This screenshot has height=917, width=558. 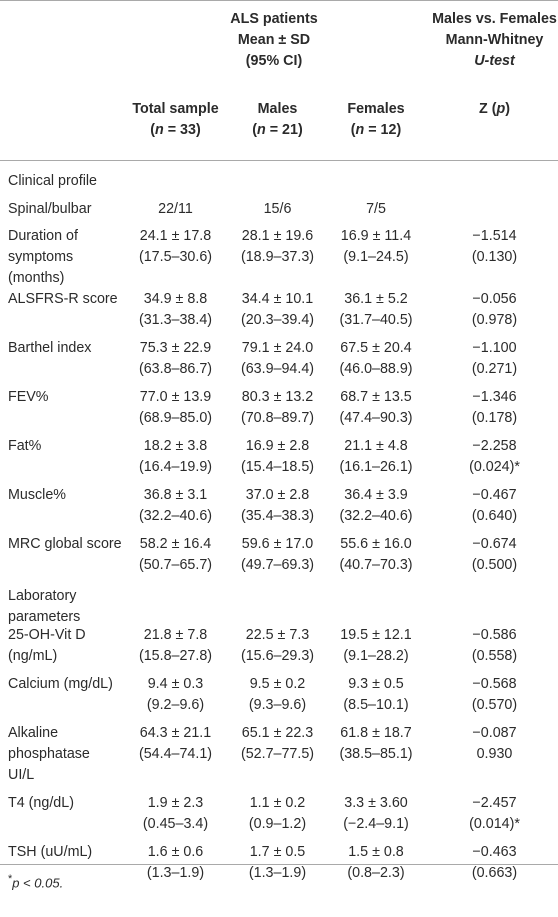 I want to click on cell-line: (0.558), so click(x=494, y=656).